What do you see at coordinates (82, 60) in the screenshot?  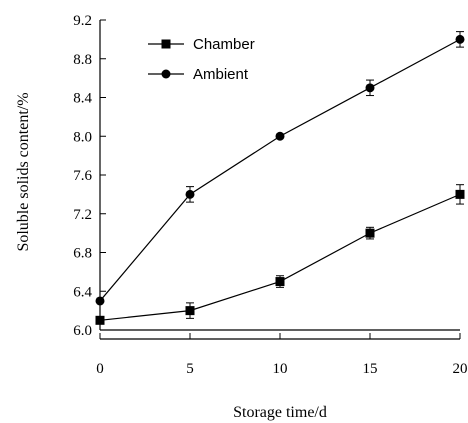 I see `y-tick-label: 8.8` at bounding box center [82, 60].